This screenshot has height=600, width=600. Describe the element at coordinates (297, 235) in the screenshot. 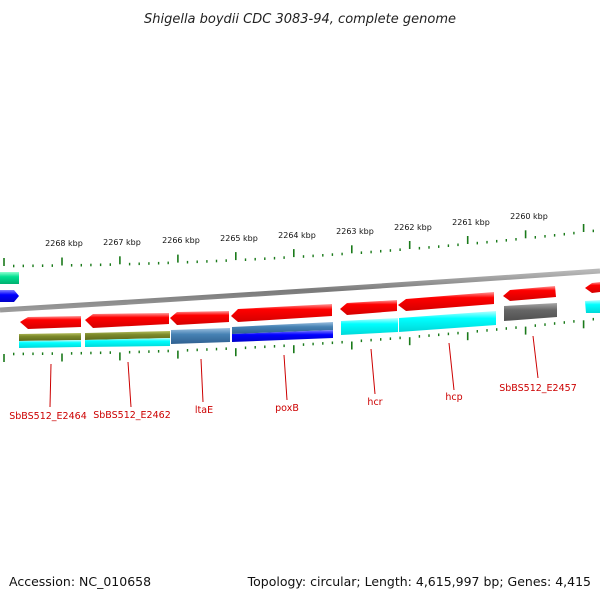

I see `scale-label: 2264 kbp` at that location.